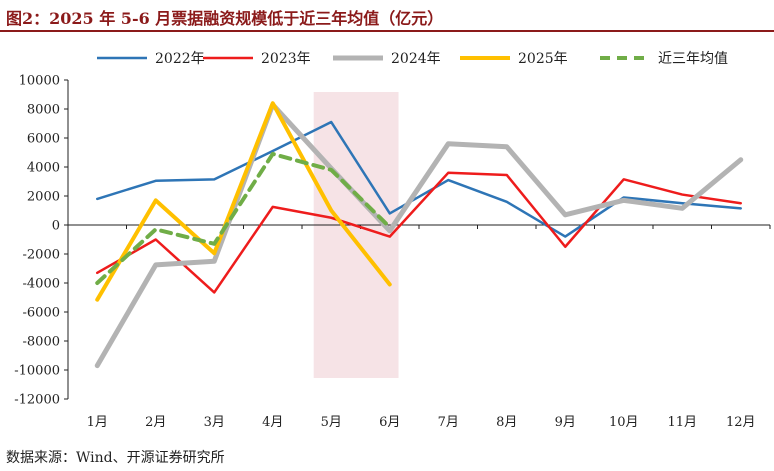 This screenshot has width=774, height=471. I want to click on y-tick-label: -2000, so click(41, 255).